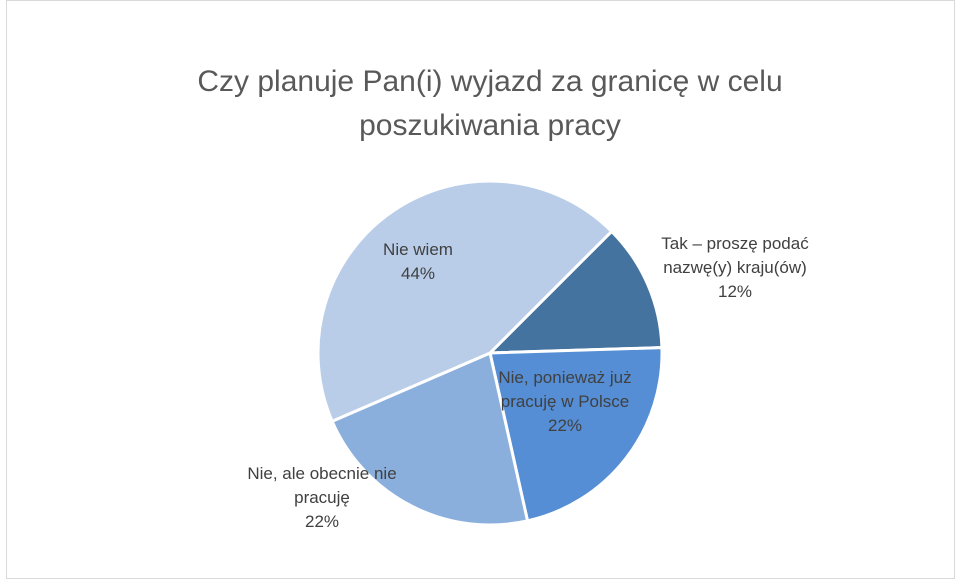 Image resolution: width=957 pixels, height=581 pixels. Describe the element at coordinates (418, 273) in the screenshot. I see `value-label: 44%` at that location.